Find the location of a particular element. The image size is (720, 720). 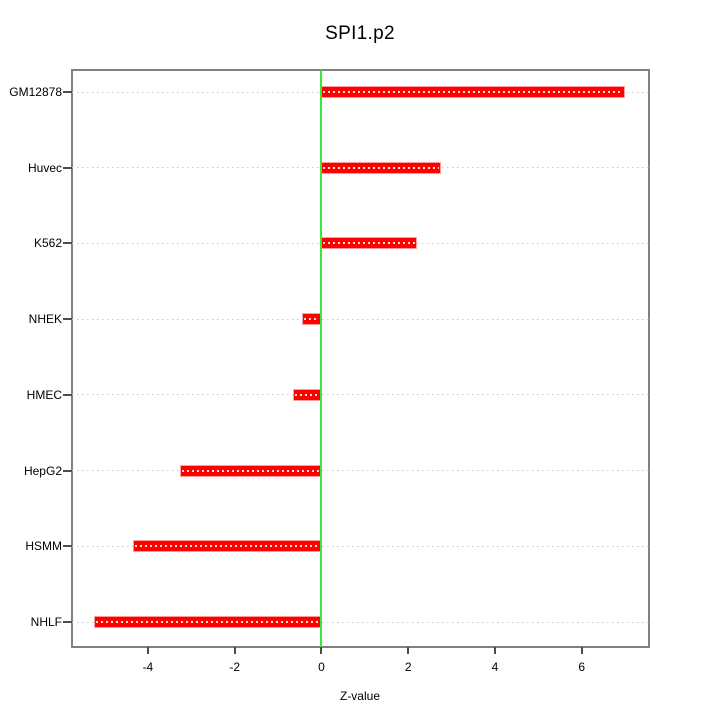

x-axis-label: Z-value is located at coordinates (359, 696).